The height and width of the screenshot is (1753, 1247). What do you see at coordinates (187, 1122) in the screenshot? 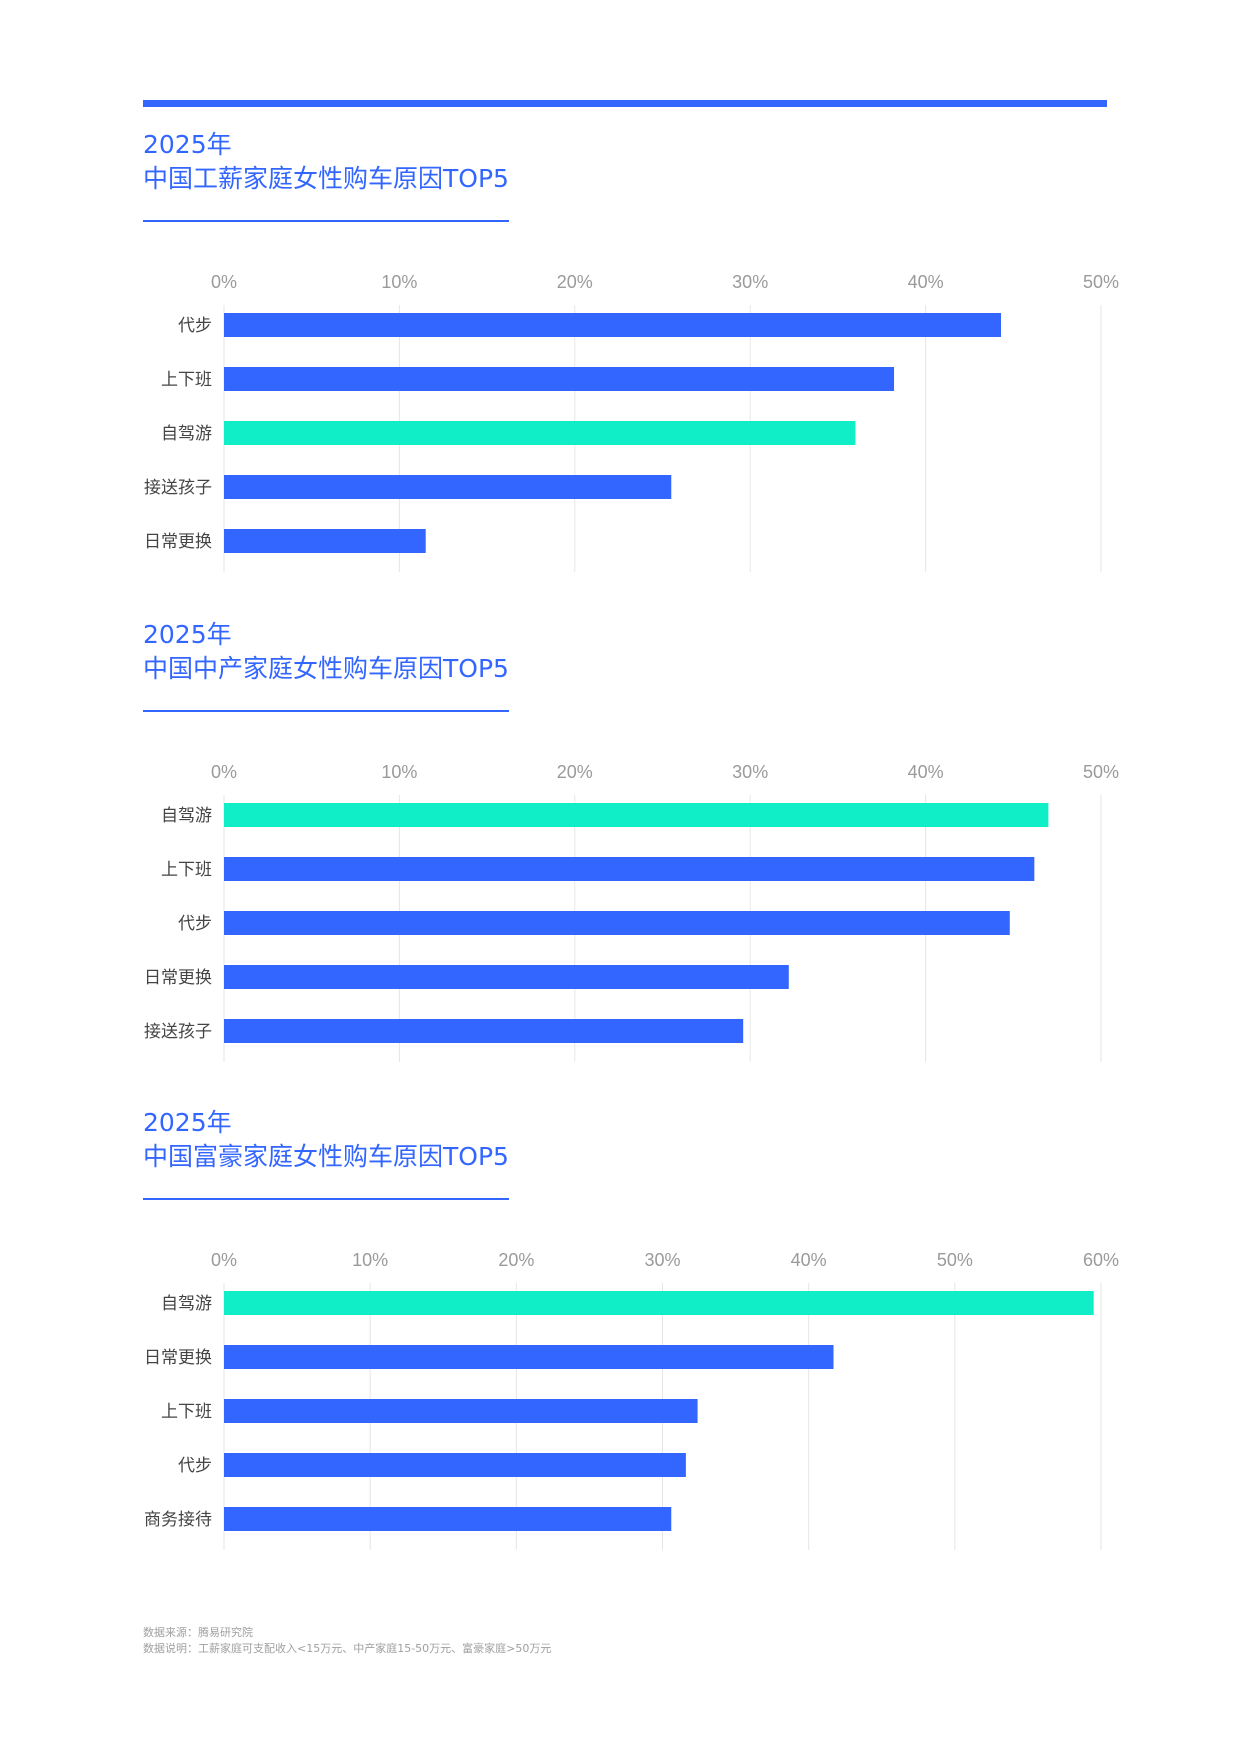
I see `chart-3-title-year: 2025年` at bounding box center [187, 1122].